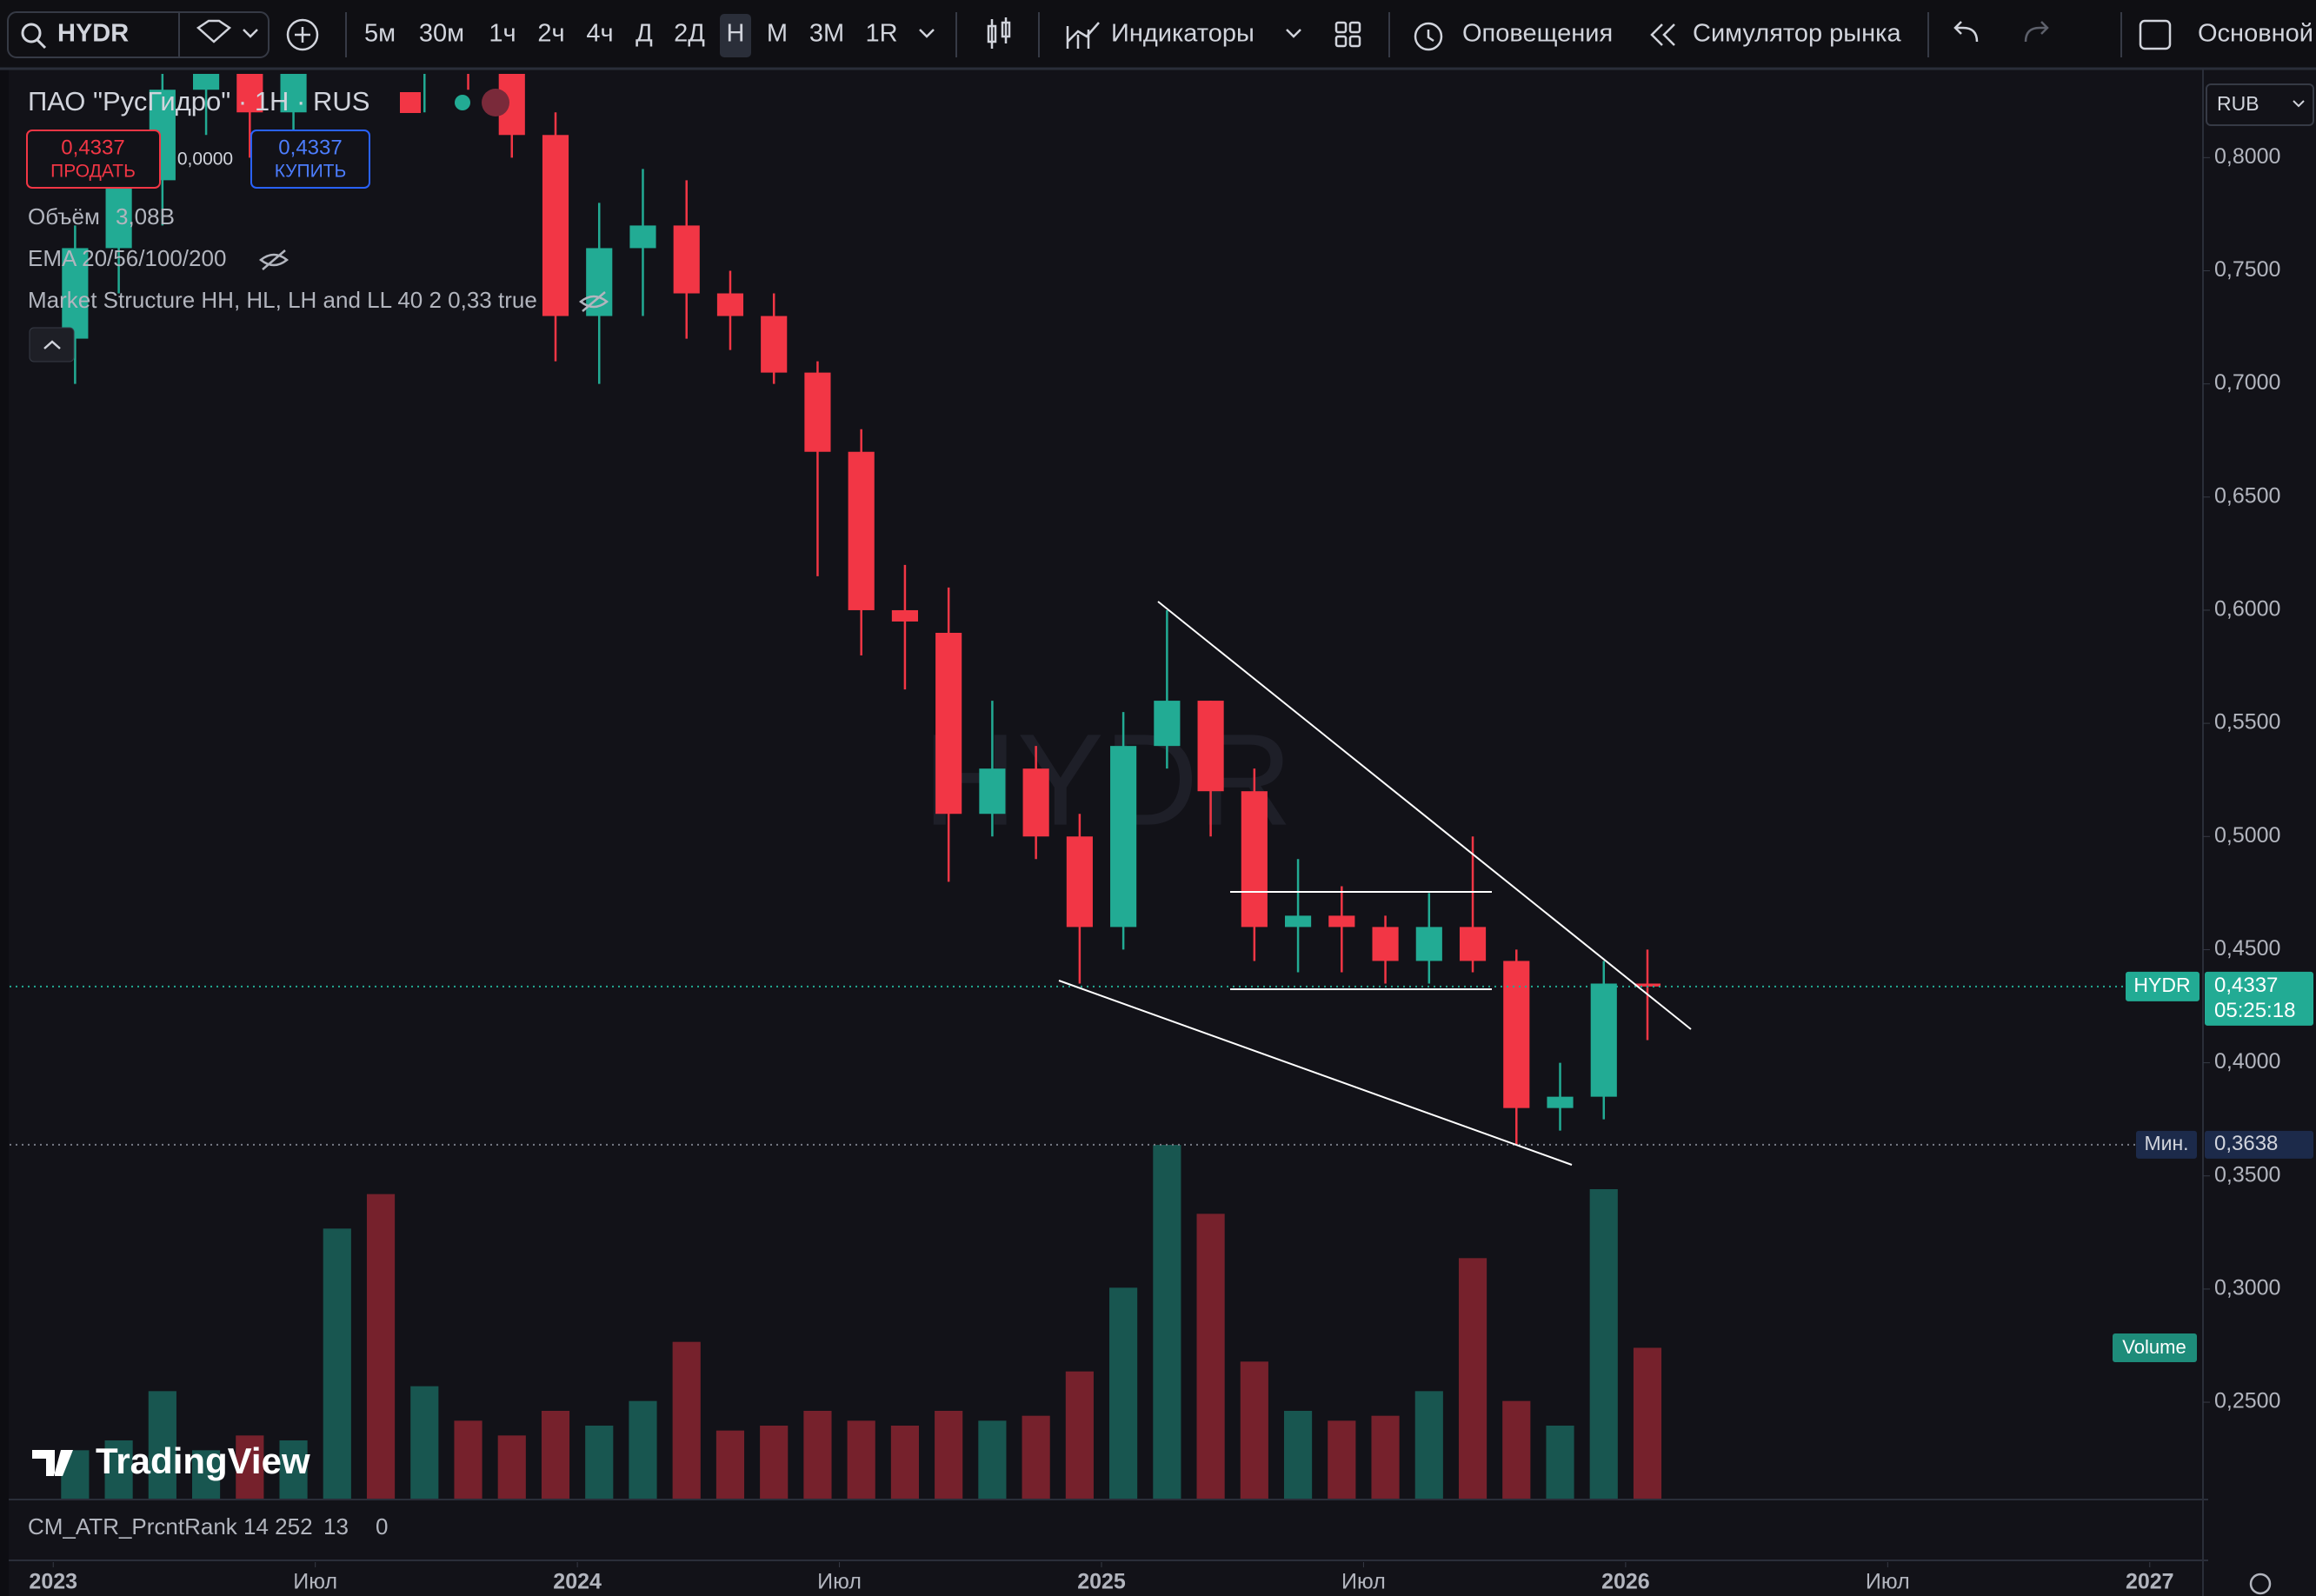  What do you see at coordinates (2238, 103) in the screenshot?
I see `currency: RUB` at bounding box center [2238, 103].